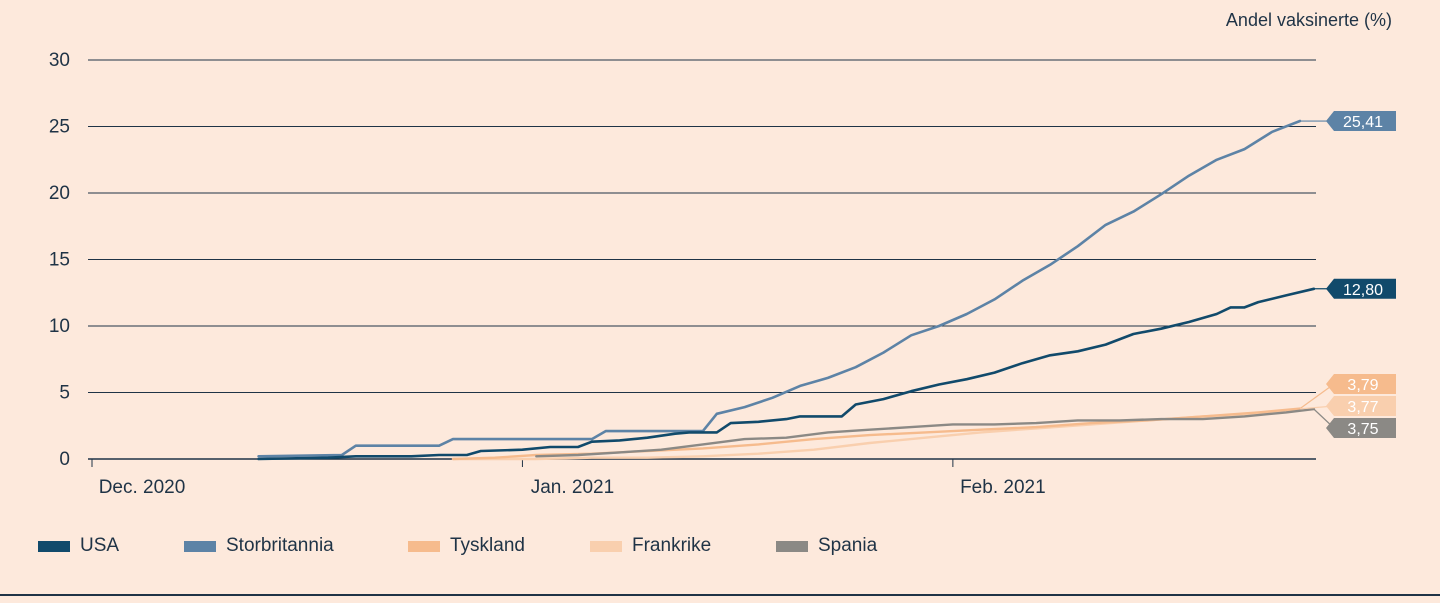 The height and width of the screenshot is (603, 1440). What do you see at coordinates (64, 459) in the screenshot?
I see `y-tick-label-0: 0` at bounding box center [64, 459].